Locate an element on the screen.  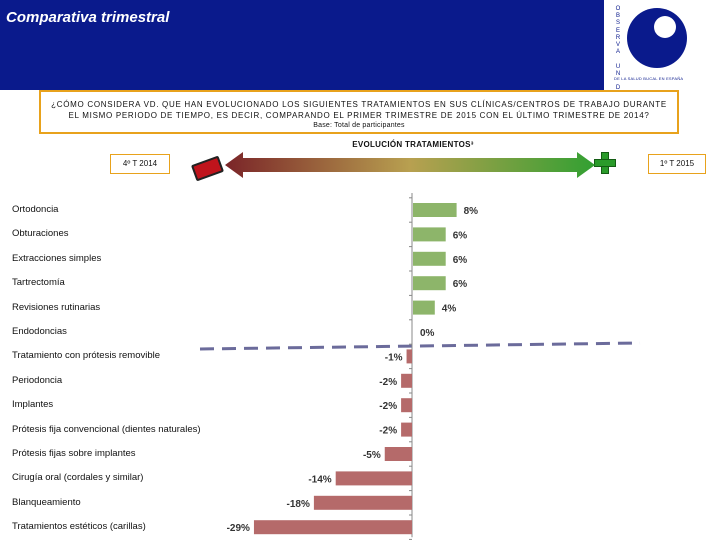
category-label: Tratamientos estéticos (carillas) is located at coordinates (79, 527).